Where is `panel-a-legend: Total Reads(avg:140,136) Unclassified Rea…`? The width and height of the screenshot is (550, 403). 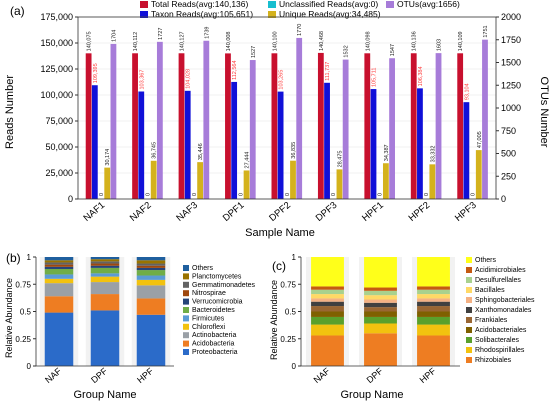 panel-a-legend: Total Reads(avg:140,136) Unclassified Rea… is located at coordinates (300, 9).